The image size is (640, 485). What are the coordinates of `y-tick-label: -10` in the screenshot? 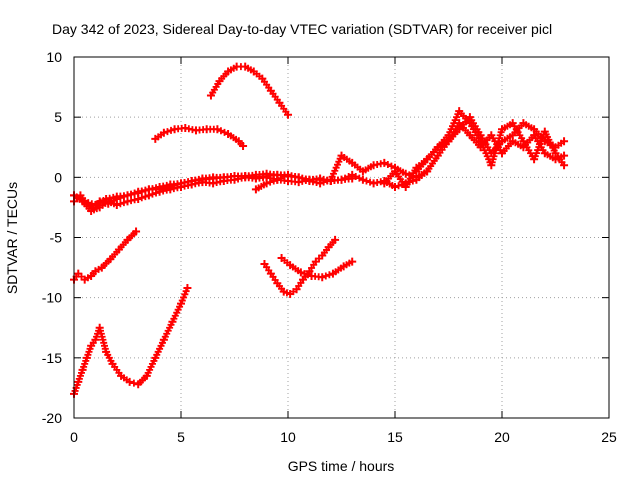 It's located at (52, 298).